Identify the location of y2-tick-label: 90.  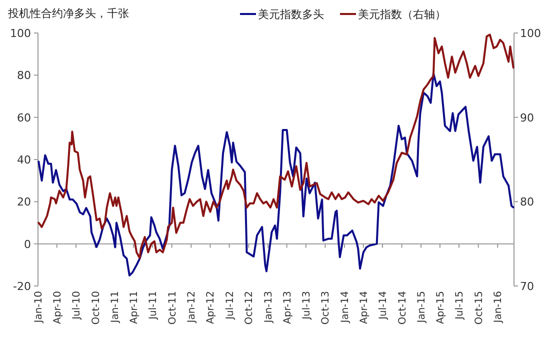
(527, 117).